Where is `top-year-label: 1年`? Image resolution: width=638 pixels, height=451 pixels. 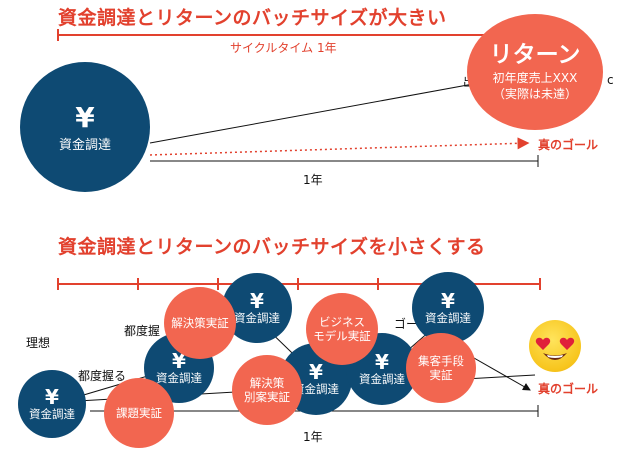 top-year-label: 1年 is located at coordinates (313, 180).